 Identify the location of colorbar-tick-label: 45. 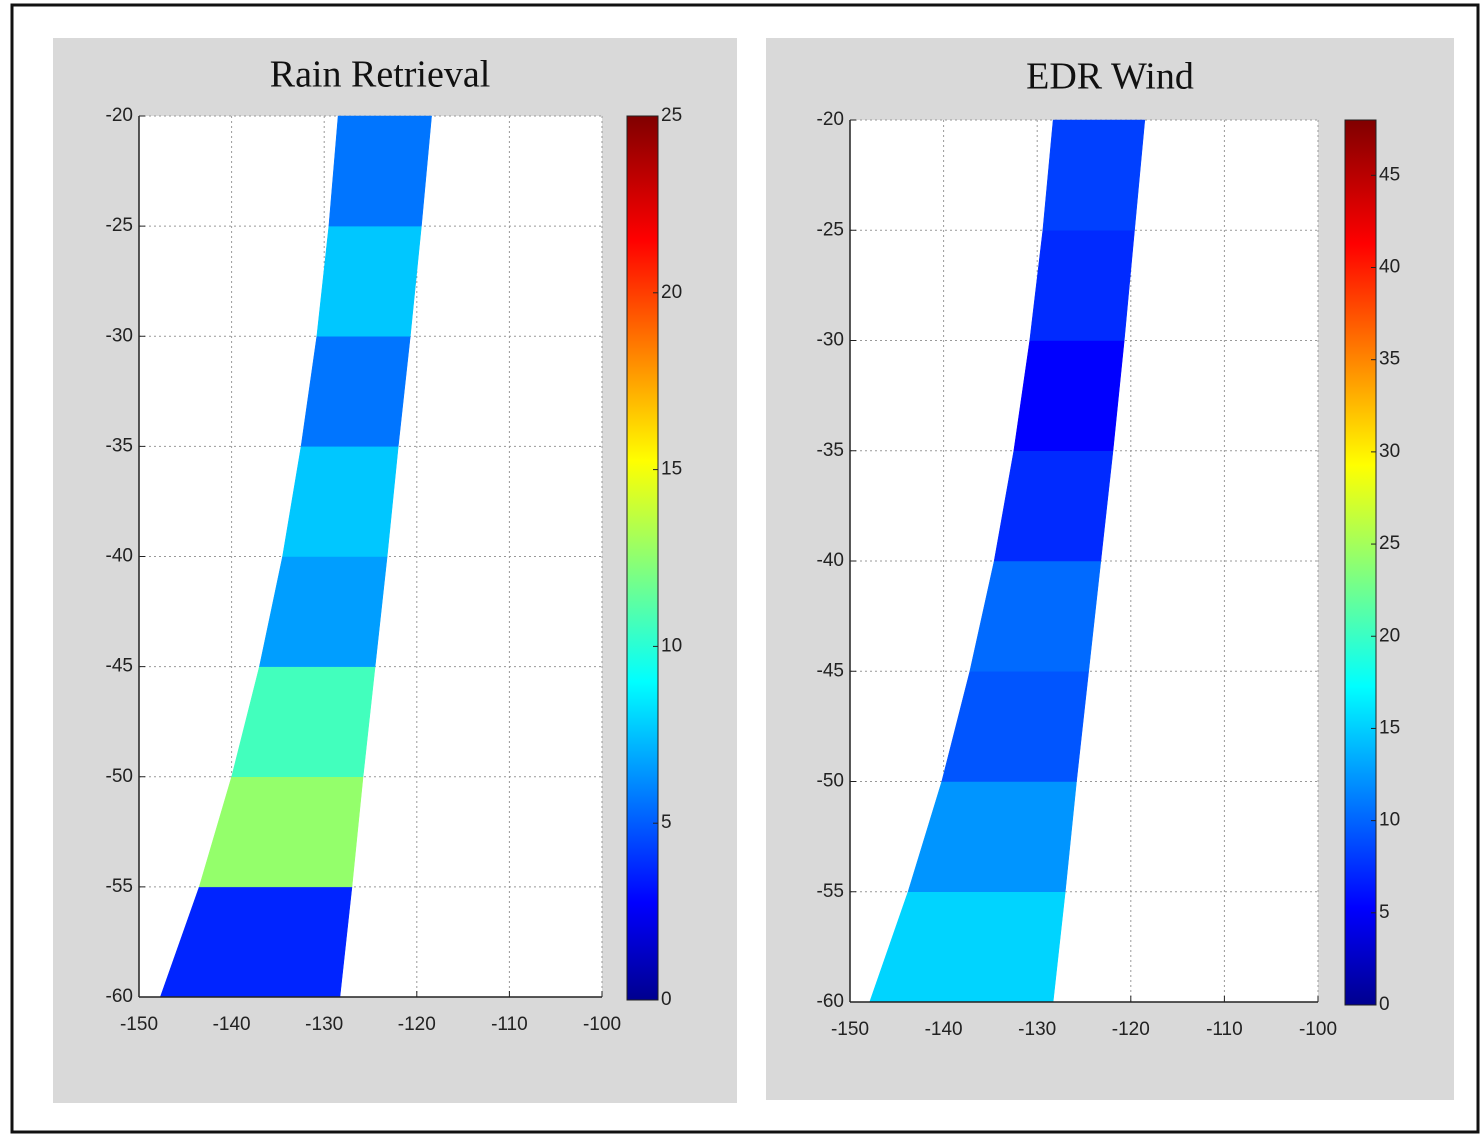
(1389, 174).